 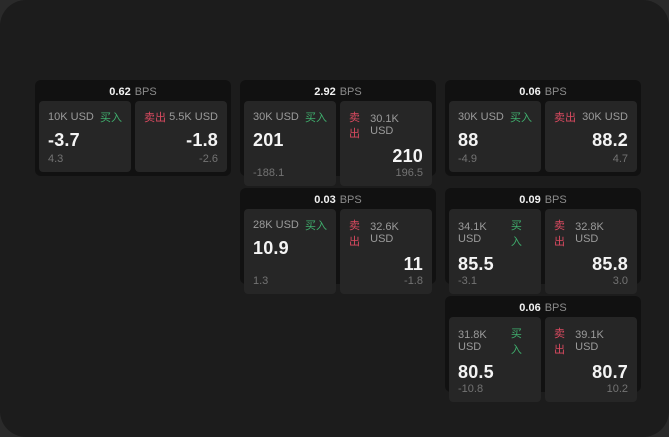 What do you see at coordinates (530, 200) in the screenshot?
I see `bps-value: 0.09` at bounding box center [530, 200].